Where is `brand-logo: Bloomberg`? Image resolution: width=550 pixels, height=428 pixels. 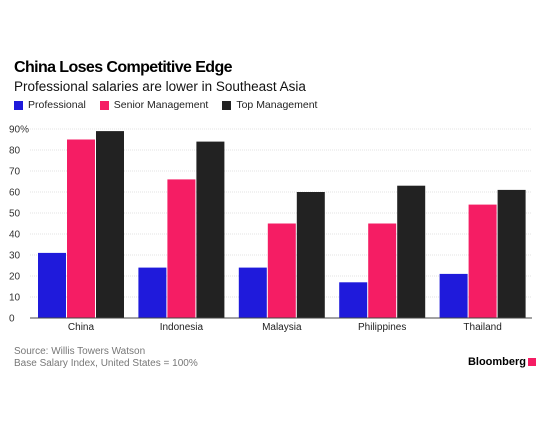
brand-logo: Bloomberg is located at coordinates (502, 362).